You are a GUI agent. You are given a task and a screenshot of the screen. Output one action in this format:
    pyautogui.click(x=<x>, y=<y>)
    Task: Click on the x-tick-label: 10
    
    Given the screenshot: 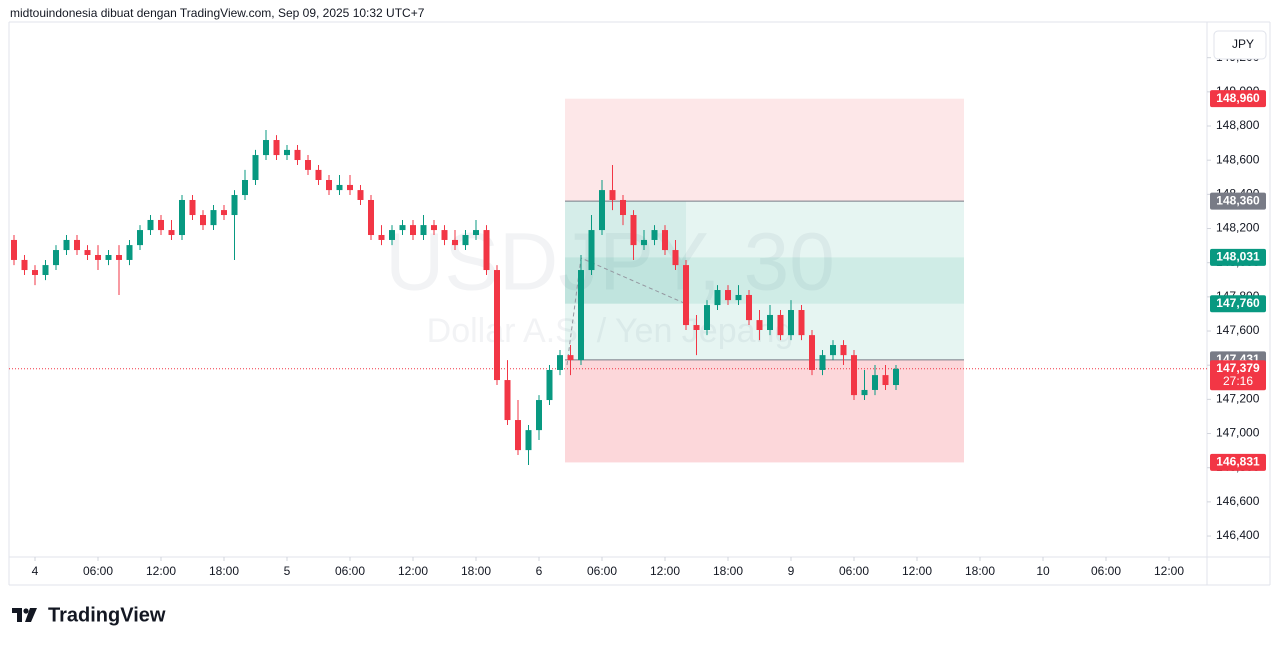 What is the action you would take?
    pyautogui.click(x=1043, y=571)
    